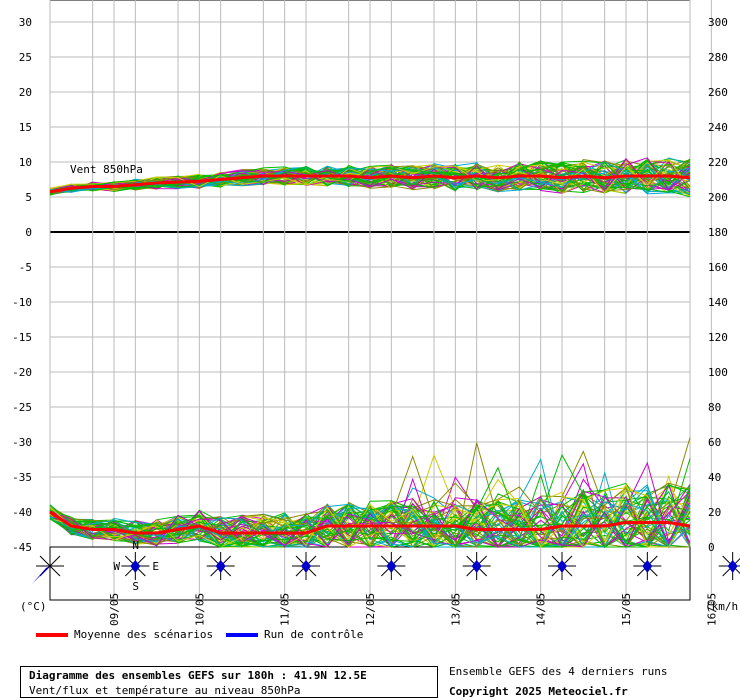  Describe the element at coordinates (22, 477) in the screenshot. I see `left-tick-label: -35` at that location.